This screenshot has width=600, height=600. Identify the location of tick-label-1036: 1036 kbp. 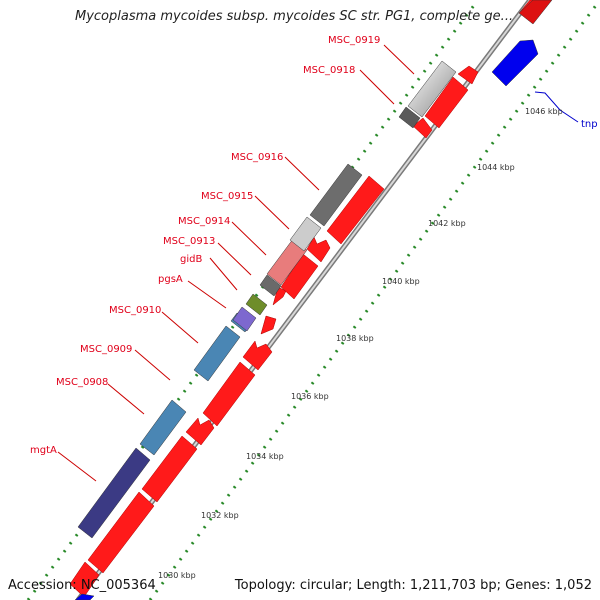
(310, 396).